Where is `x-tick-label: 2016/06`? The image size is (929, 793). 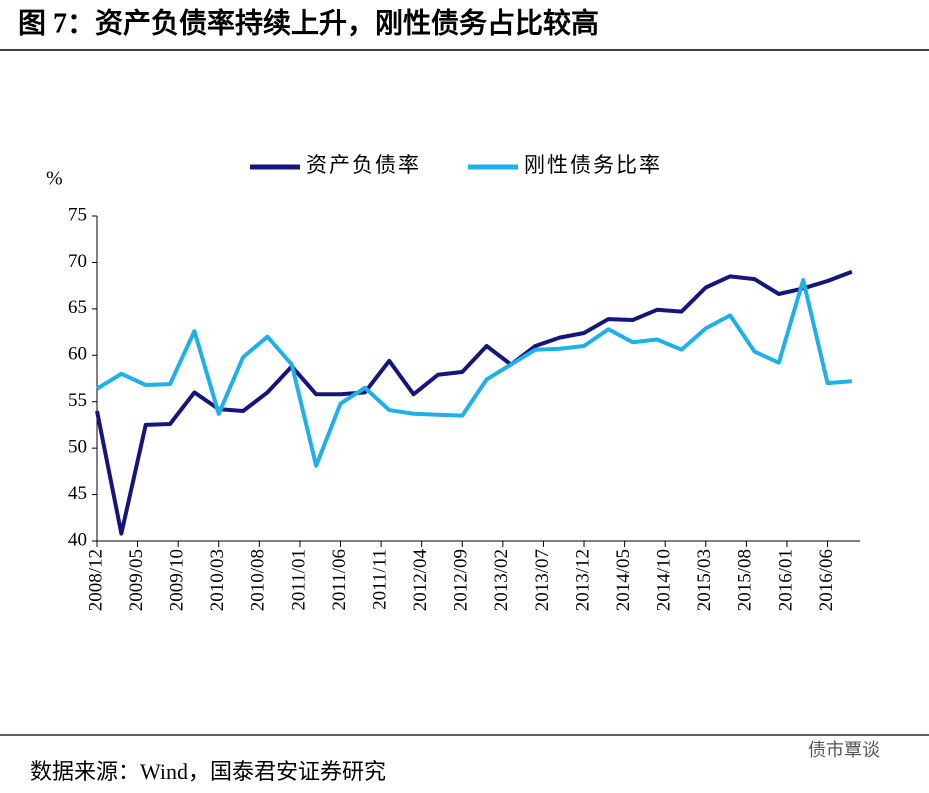
x-tick-label: 2016/06 is located at coordinates (826, 580).